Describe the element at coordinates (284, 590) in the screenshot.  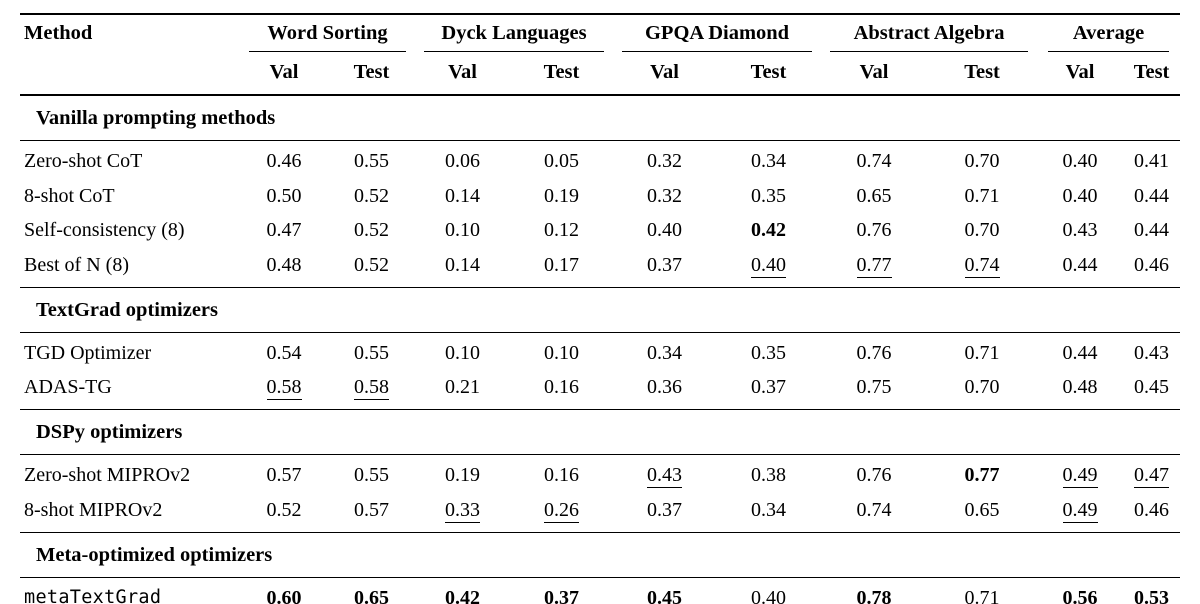
I see `value-cell: 0.60` at that location.